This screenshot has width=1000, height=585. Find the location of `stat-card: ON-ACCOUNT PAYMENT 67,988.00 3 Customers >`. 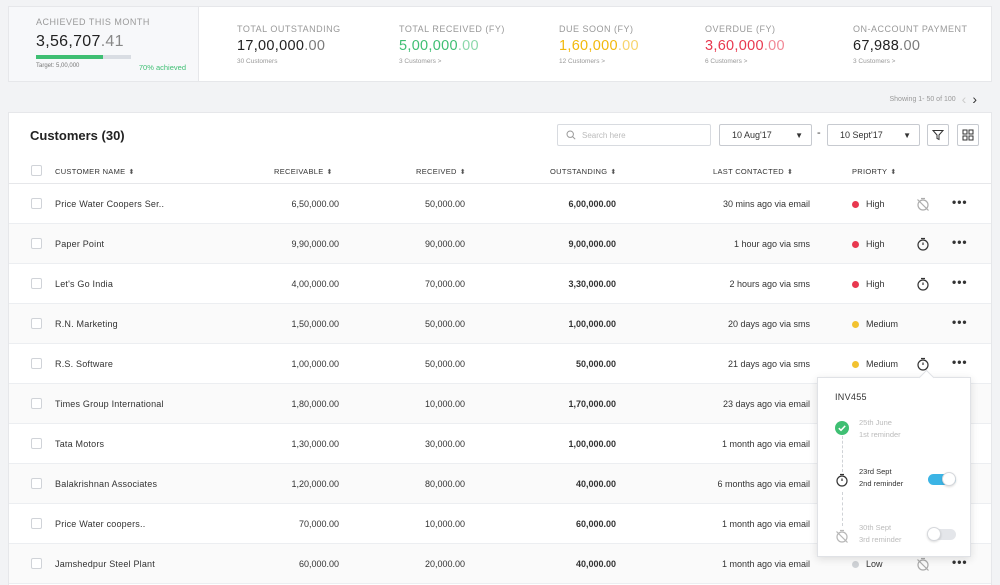

stat-card: ON-ACCOUNT PAYMENT 67,988.00 3 Customers > is located at coordinates (910, 44).